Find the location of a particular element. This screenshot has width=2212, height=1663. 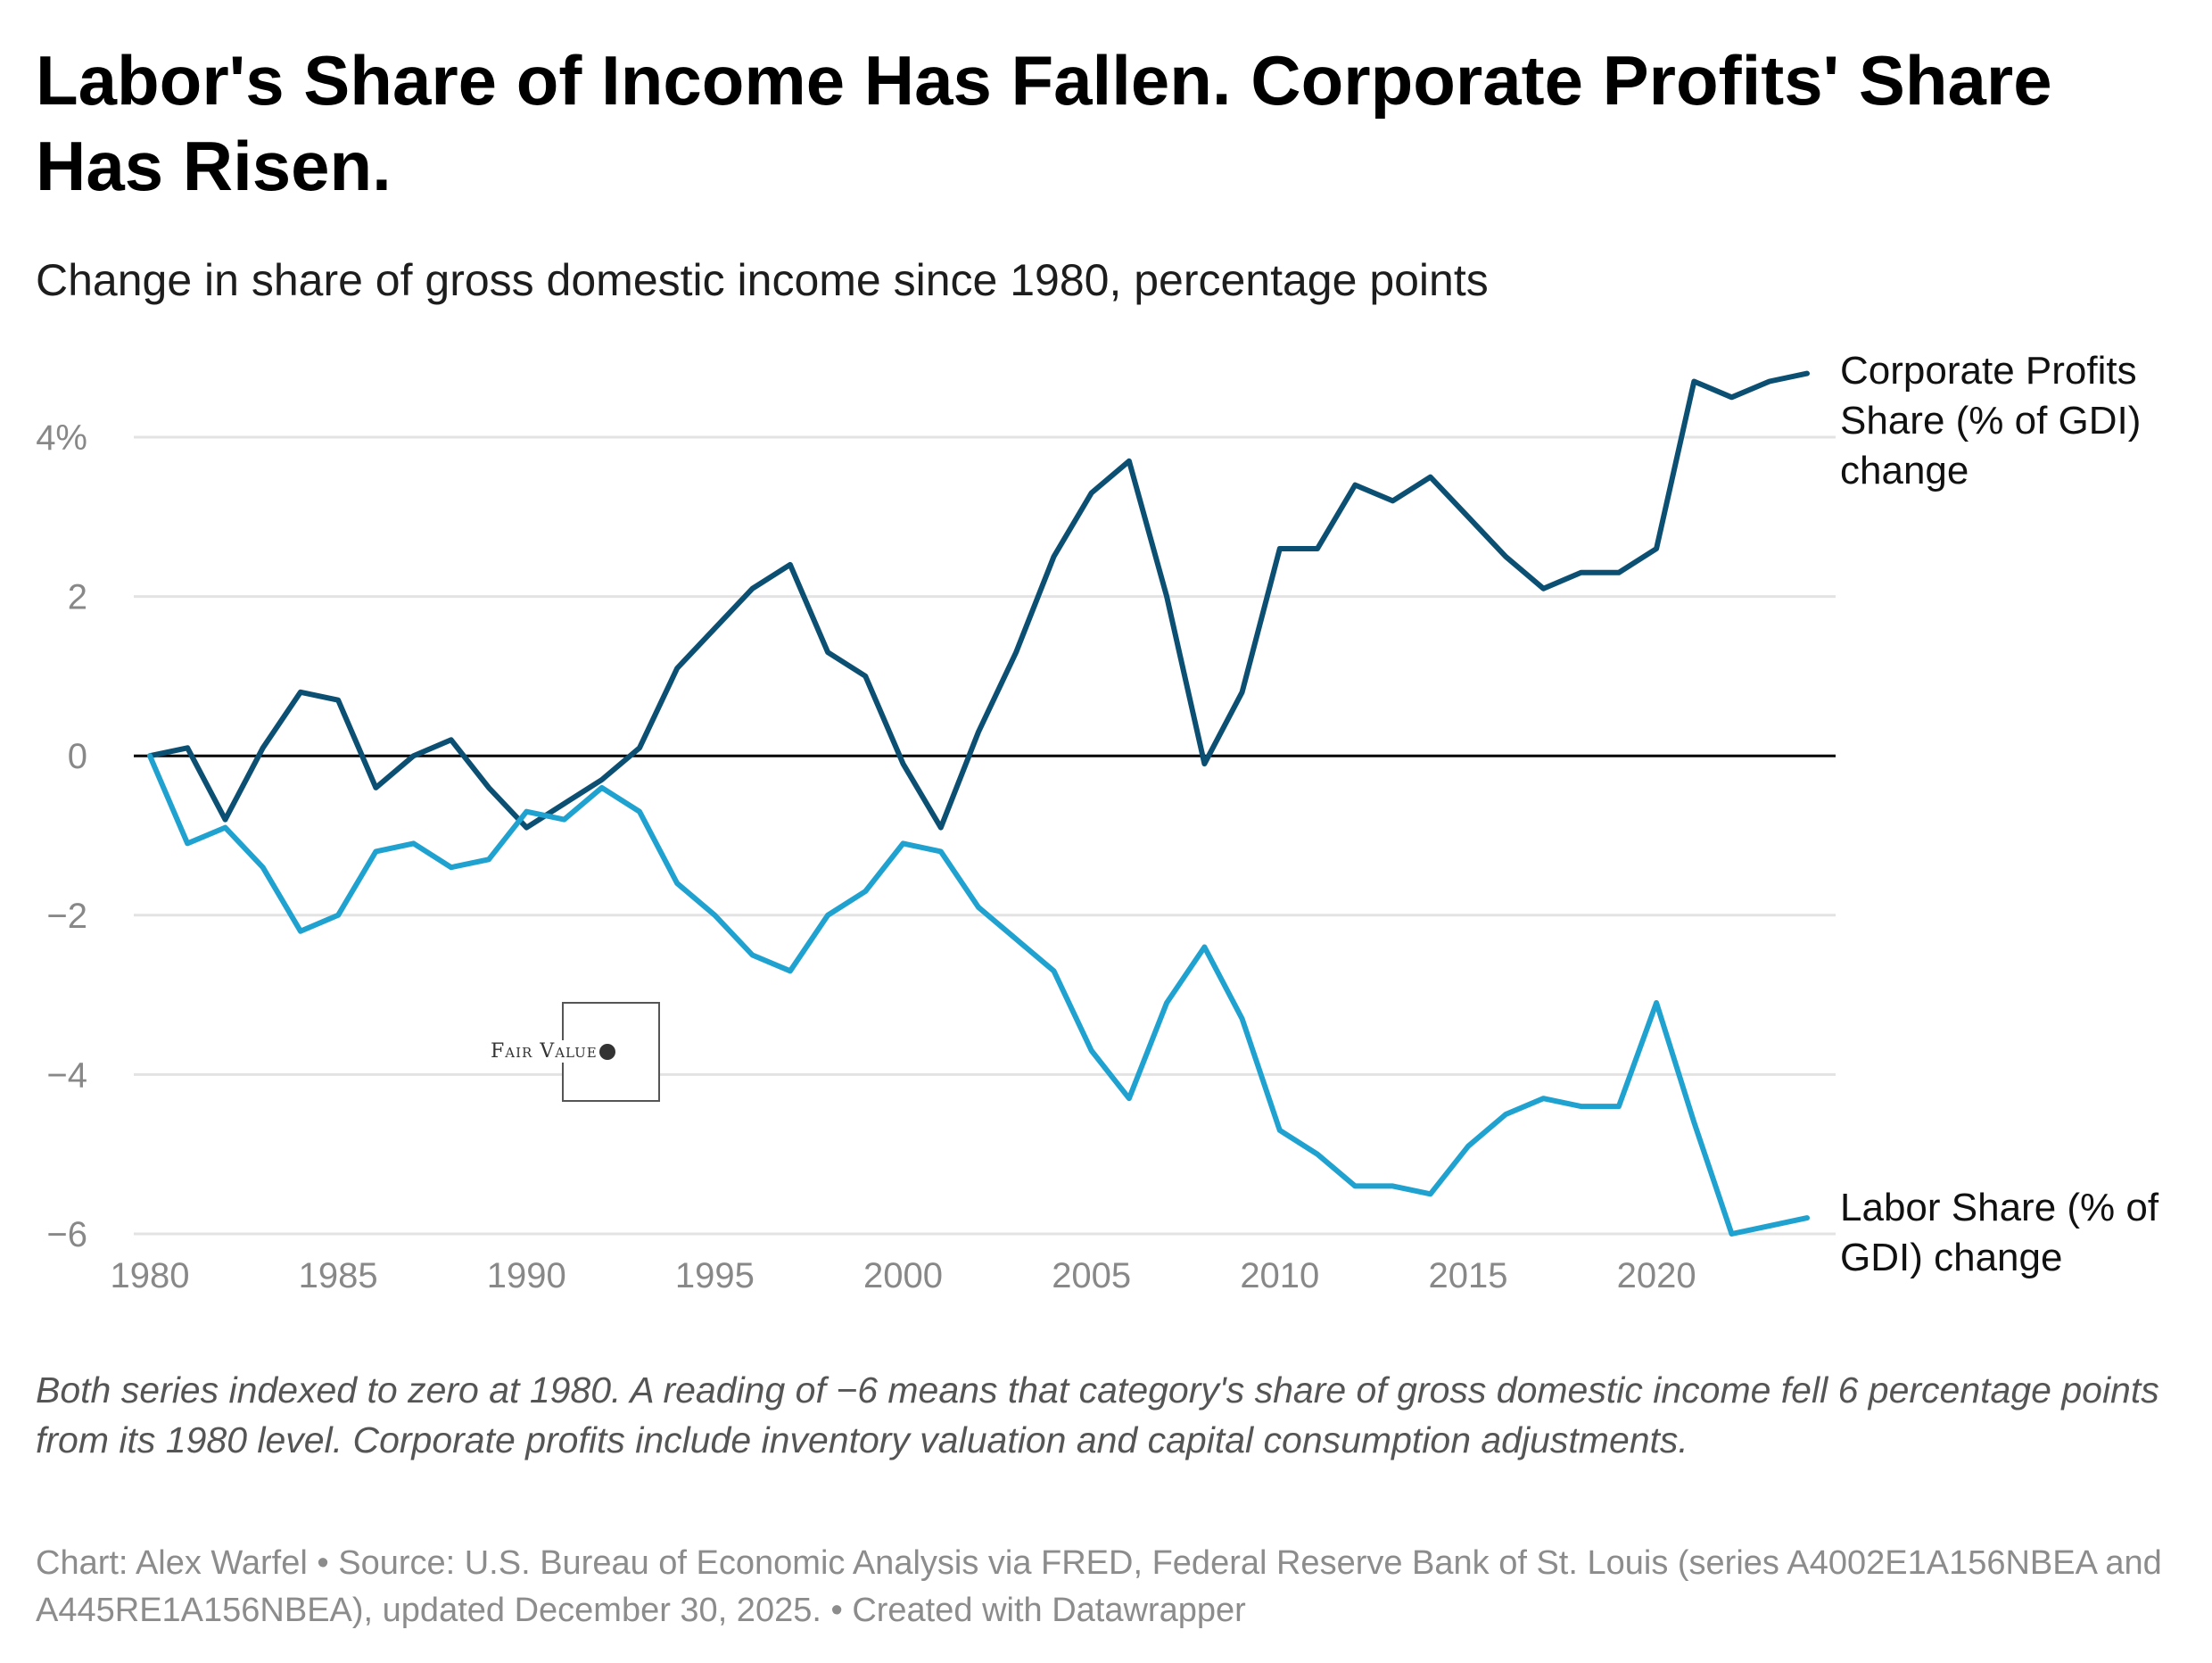

y-tick-label: −2 is located at coordinates (67, 917).